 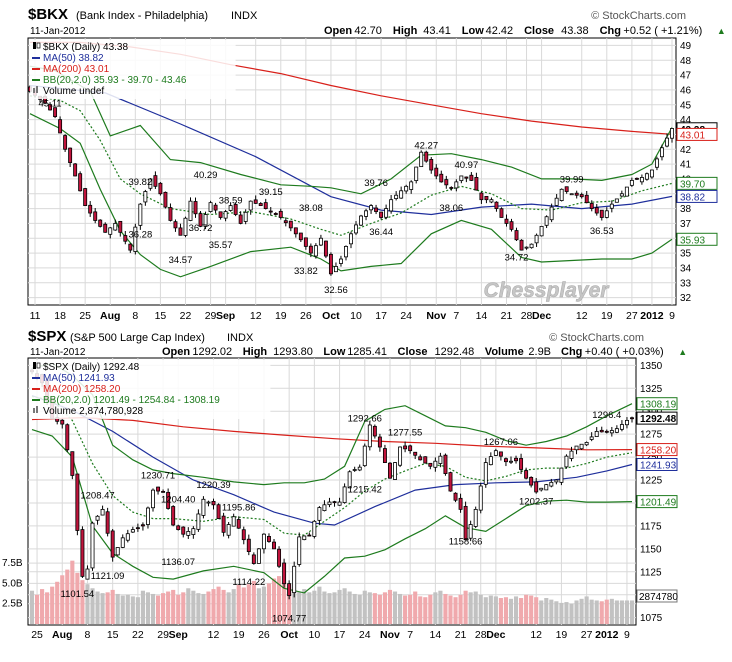 What do you see at coordinates (225, 316) in the screenshot?
I see `x-tick-label: Sep` at bounding box center [225, 316].